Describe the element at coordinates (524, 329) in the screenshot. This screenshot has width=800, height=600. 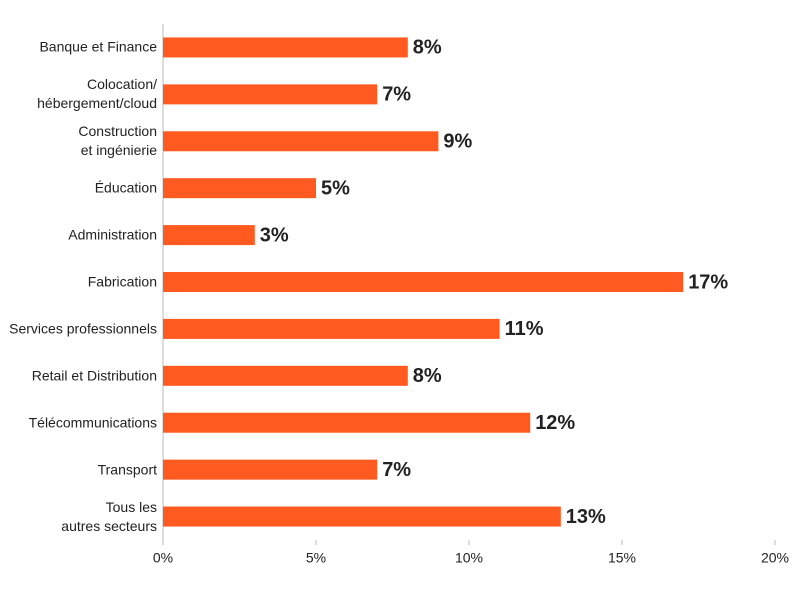
I see `value-label: 11%` at that location.